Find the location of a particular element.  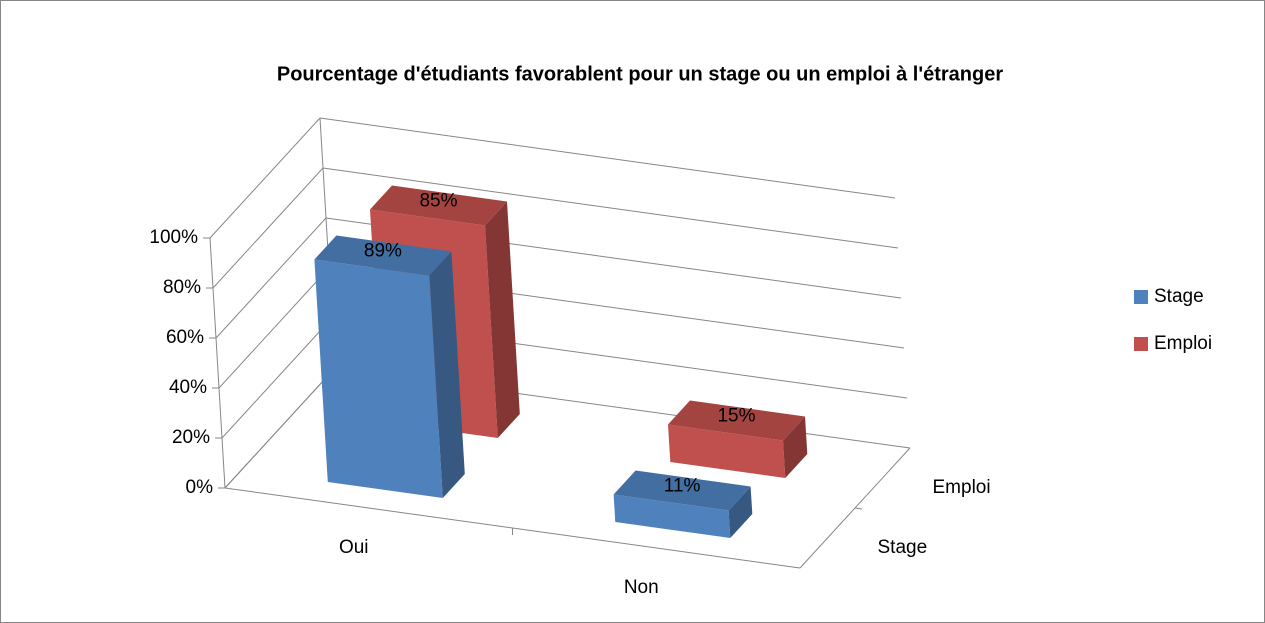

depth-tick is located at coordinates (858, 508).